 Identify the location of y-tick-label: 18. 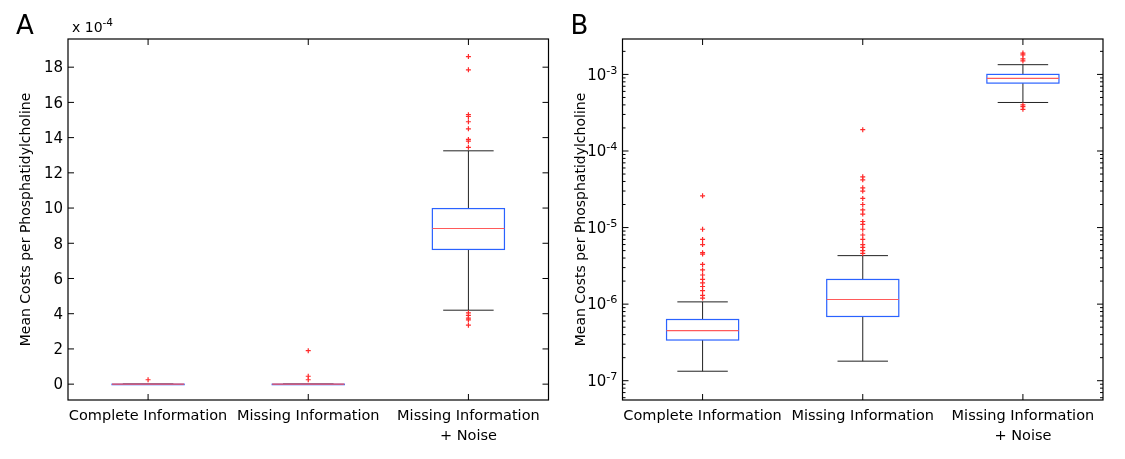
(53, 67).